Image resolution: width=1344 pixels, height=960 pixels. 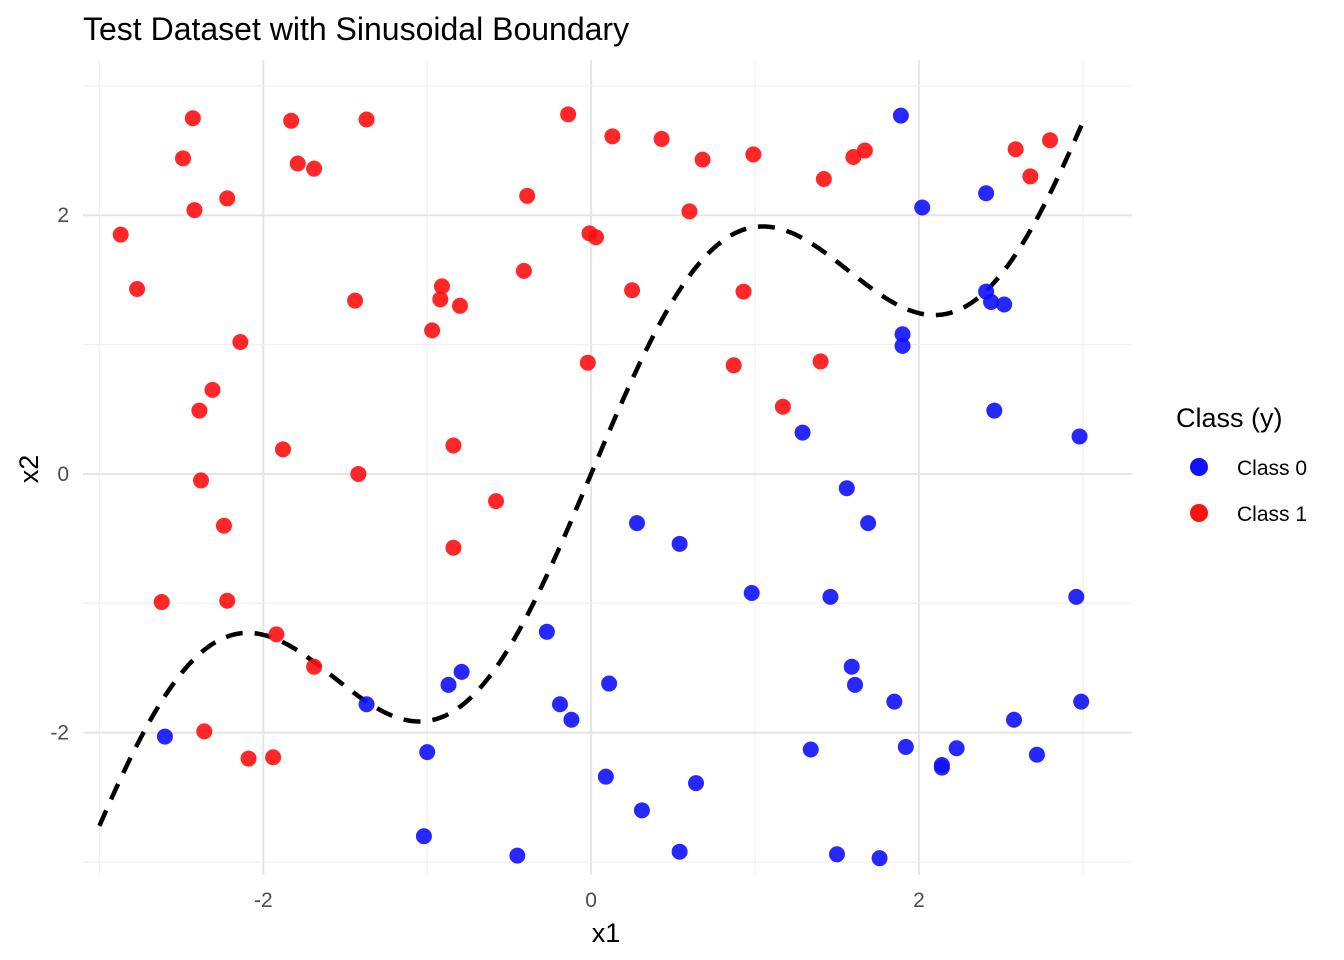 I want to click on y-tick-label: 0, so click(x=63, y=474).